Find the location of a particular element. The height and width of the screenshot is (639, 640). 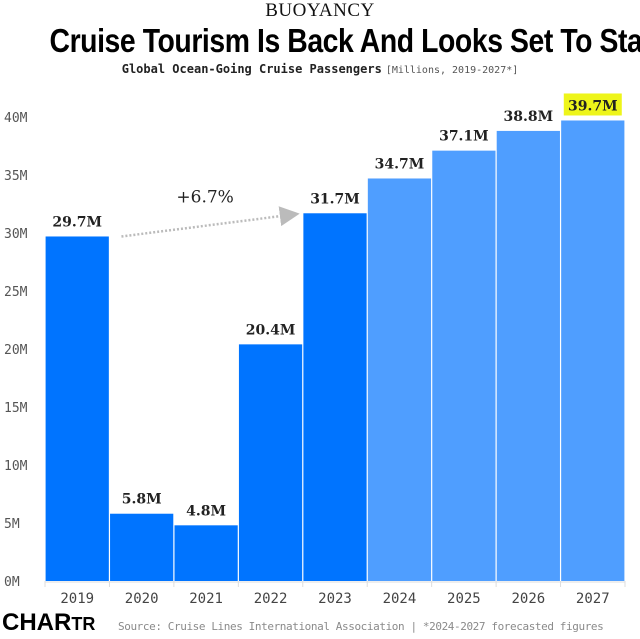

value-label: 38.8M is located at coordinates (529, 117).